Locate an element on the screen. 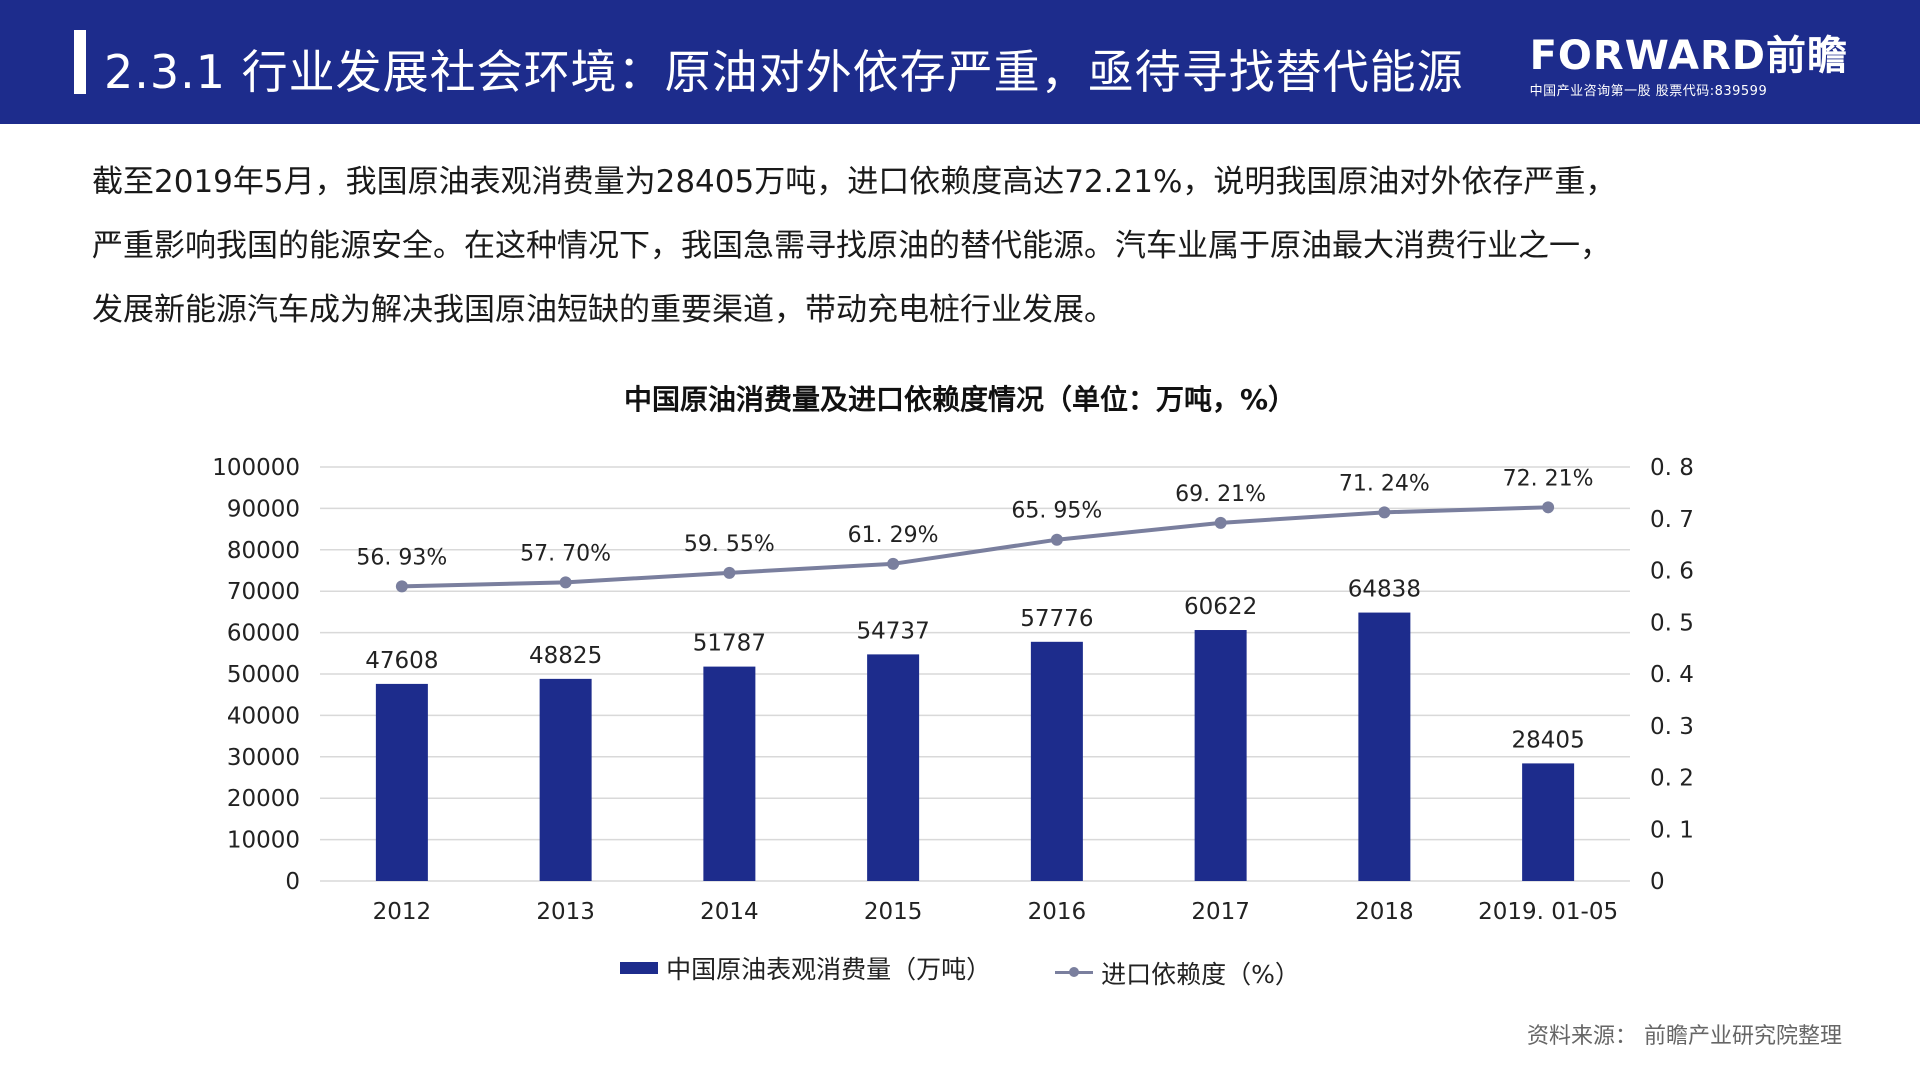  y-left-tick-label: 10000 is located at coordinates (263, 841).